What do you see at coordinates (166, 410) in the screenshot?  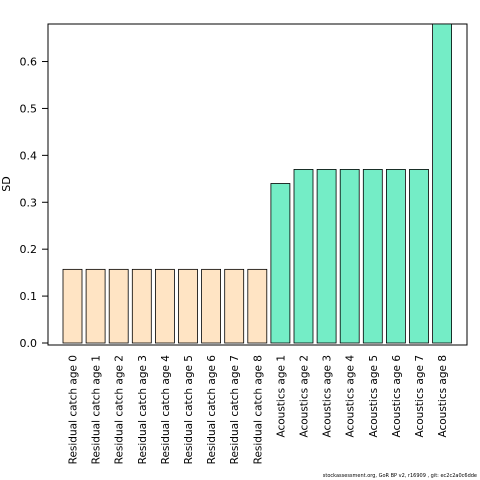 I see `x-tick-label: Residual catch age 4` at bounding box center [166, 410].